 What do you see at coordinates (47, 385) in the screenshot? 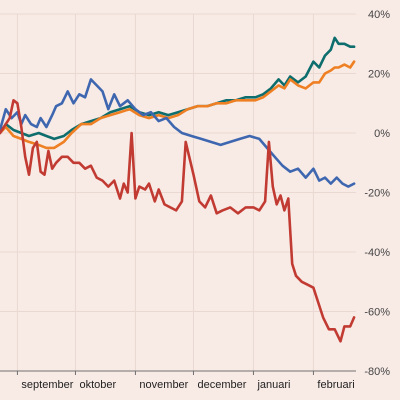
I see `x-tick-label: september` at bounding box center [47, 385].